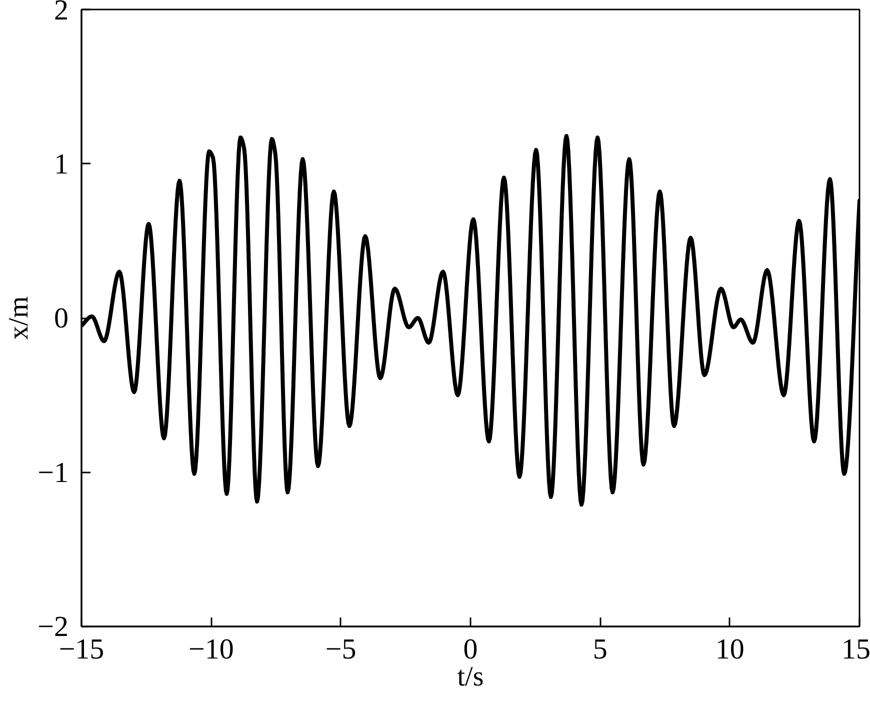 The width and height of the screenshot is (870, 705). I want to click on y-tick-label: 1, so click(61, 164).